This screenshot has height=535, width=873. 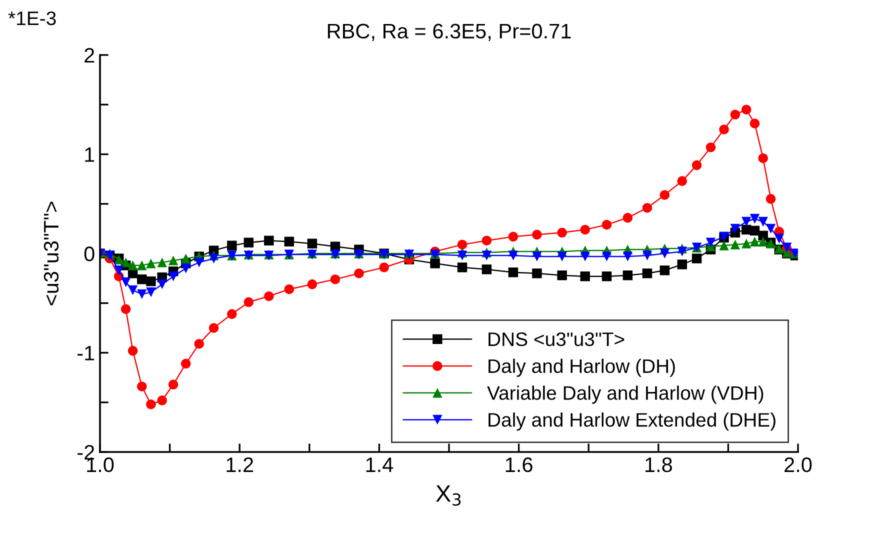 What do you see at coordinates (89, 55) in the screenshot?
I see `y-tick-label: 2` at bounding box center [89, 55].